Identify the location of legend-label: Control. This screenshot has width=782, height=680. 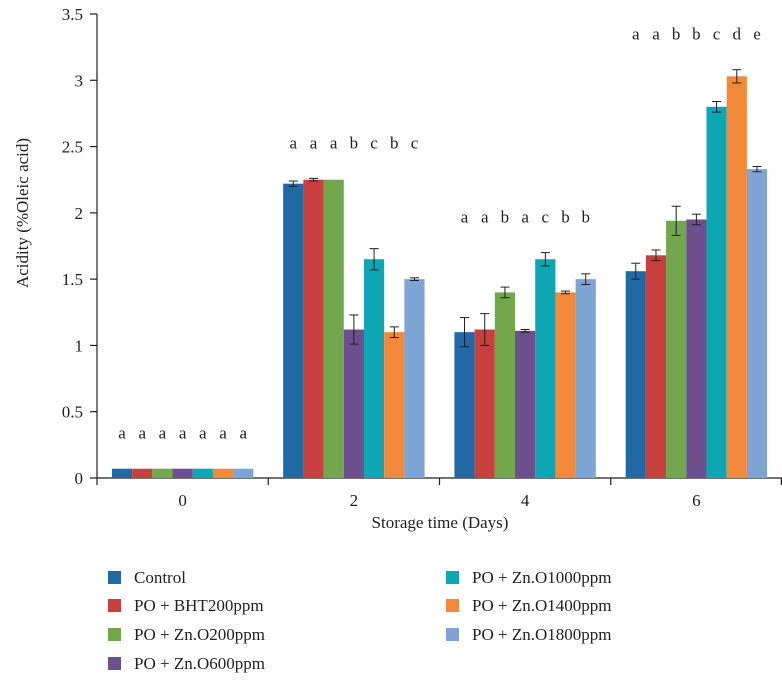
(160, 577).